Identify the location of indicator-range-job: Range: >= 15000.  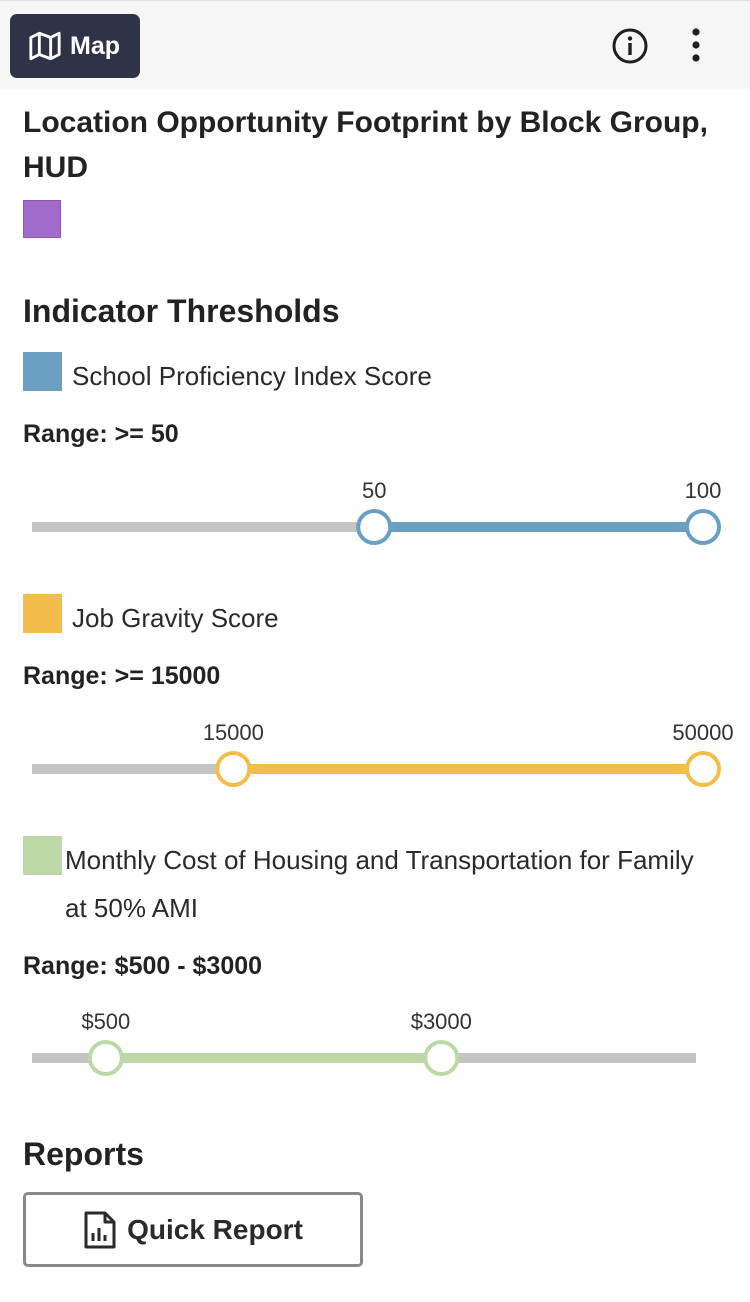
(122, 676).